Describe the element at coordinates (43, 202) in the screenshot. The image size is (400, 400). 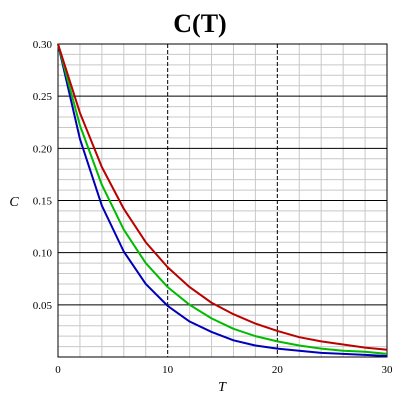
I see `y-tick-label: 0.15` at that location.